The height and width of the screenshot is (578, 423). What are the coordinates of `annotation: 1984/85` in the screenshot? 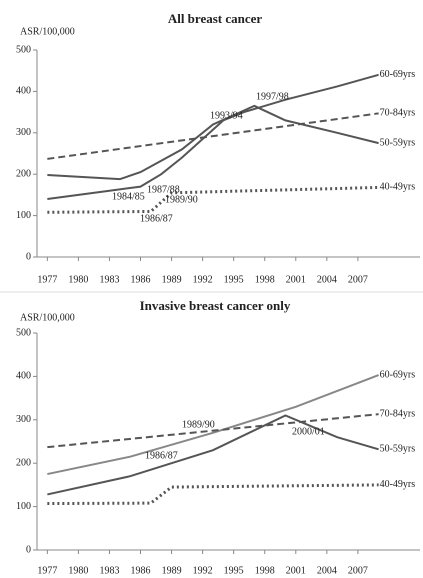 It's located at (128, 196).